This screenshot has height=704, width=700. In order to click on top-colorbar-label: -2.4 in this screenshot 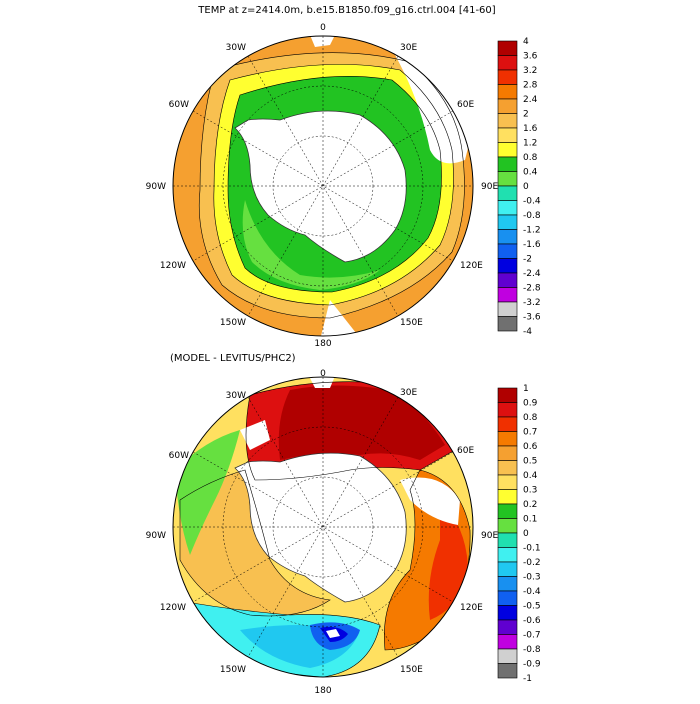, I will do `click(532, 274)`.